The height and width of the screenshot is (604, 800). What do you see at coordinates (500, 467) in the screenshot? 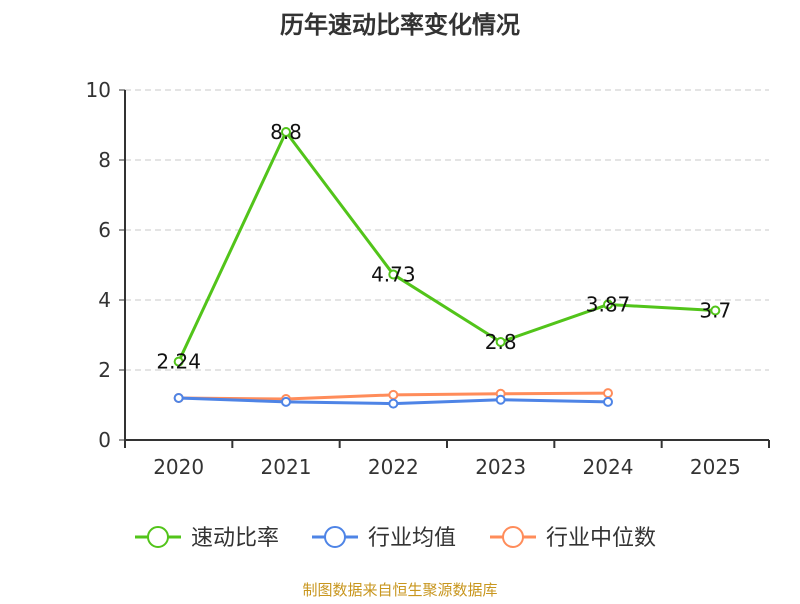
I see `x-tick-label: 2023` at bounding box center [500, 467].